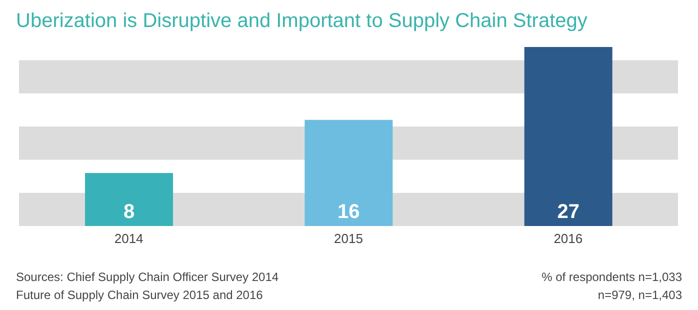 The height and width of the screenshot is (310, 698). What do you see at coordinates (348, 238) in the screenshot?
I see `x-tick-label: 2015` at bounding box center [348, 238].